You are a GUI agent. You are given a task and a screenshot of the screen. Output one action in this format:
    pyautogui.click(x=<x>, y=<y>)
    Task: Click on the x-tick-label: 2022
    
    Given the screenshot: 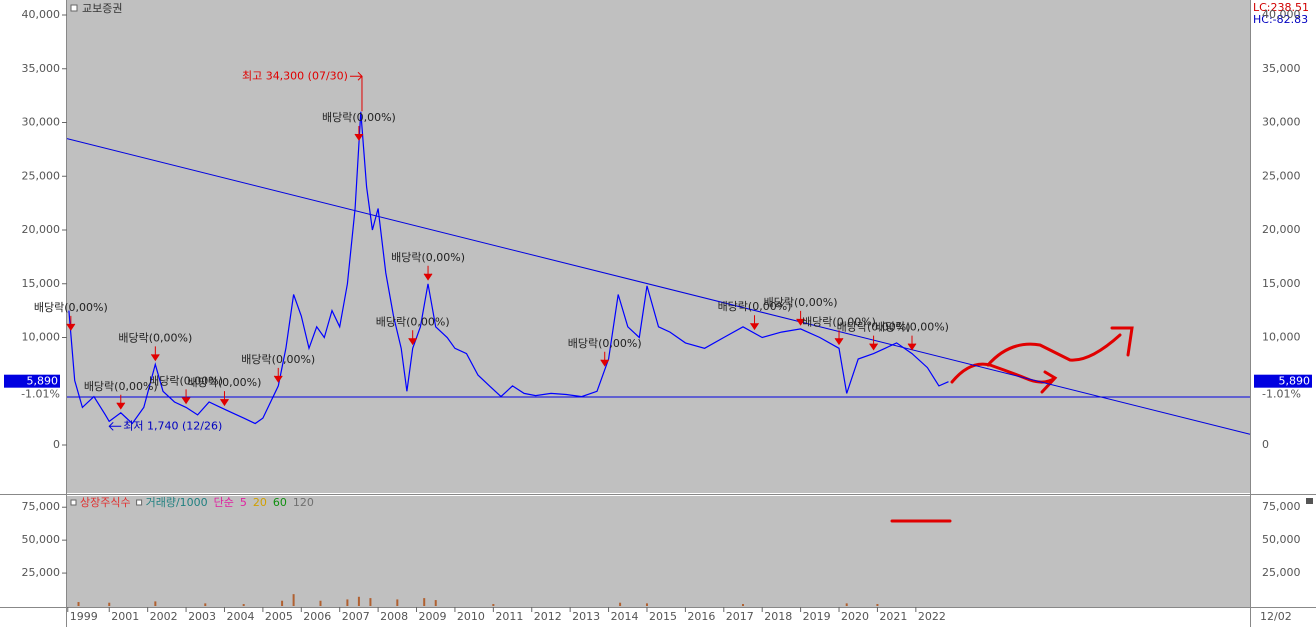 What is the action you would take?
    pyautogui.click(x=932, y=616)
    